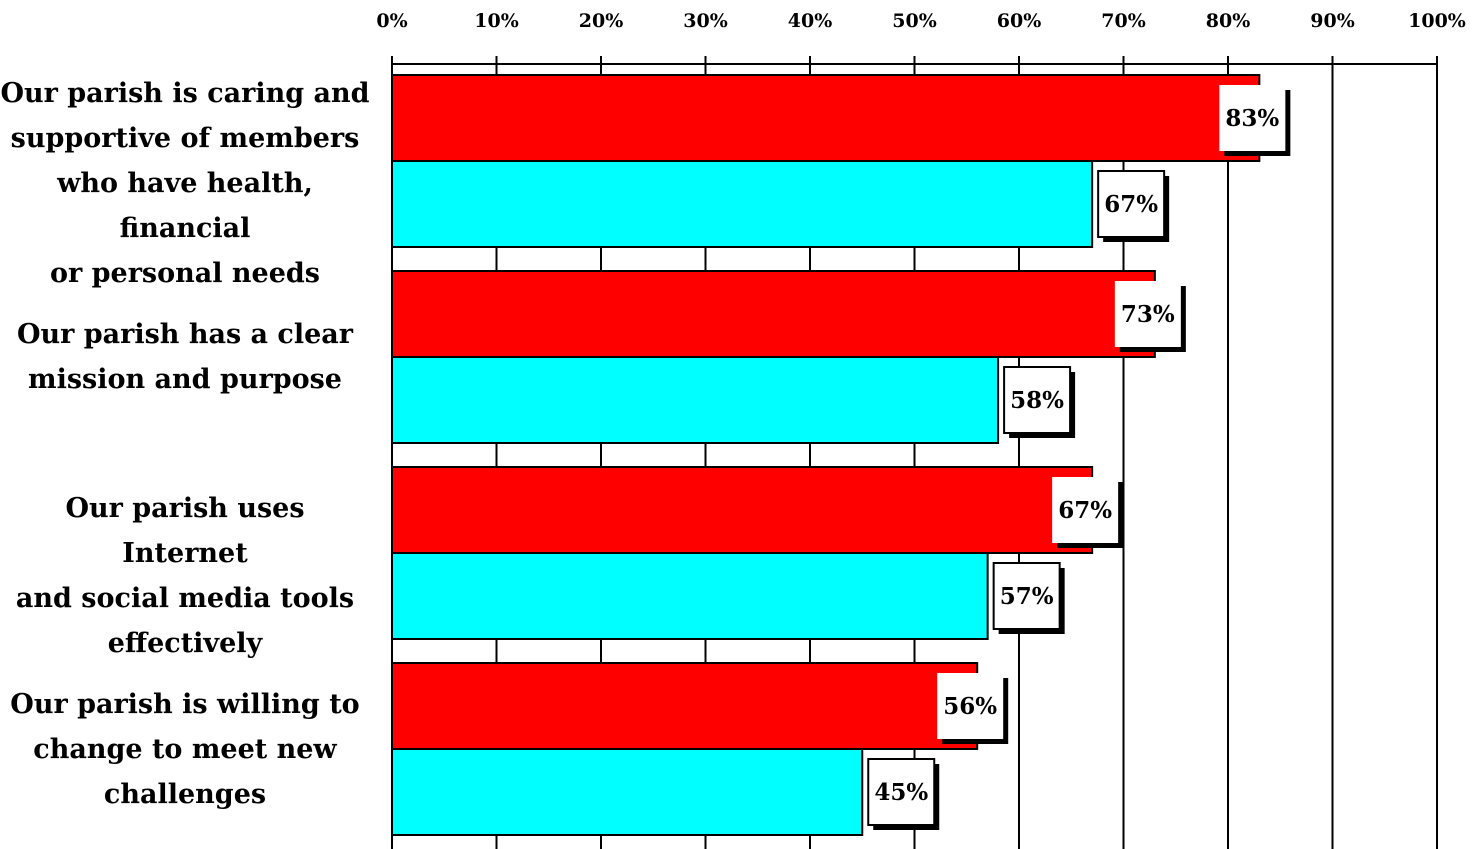  What do you see at coordinates (185, 530) in the screenshot?
I see `category-label-line: Our parish uses Internet` at bounding box center [185, 530].